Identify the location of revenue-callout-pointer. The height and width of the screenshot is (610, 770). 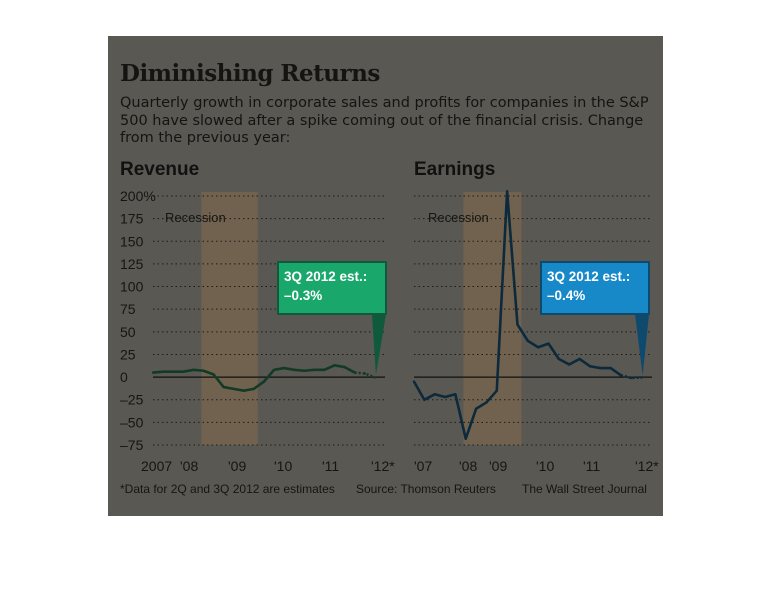
(379, 345).